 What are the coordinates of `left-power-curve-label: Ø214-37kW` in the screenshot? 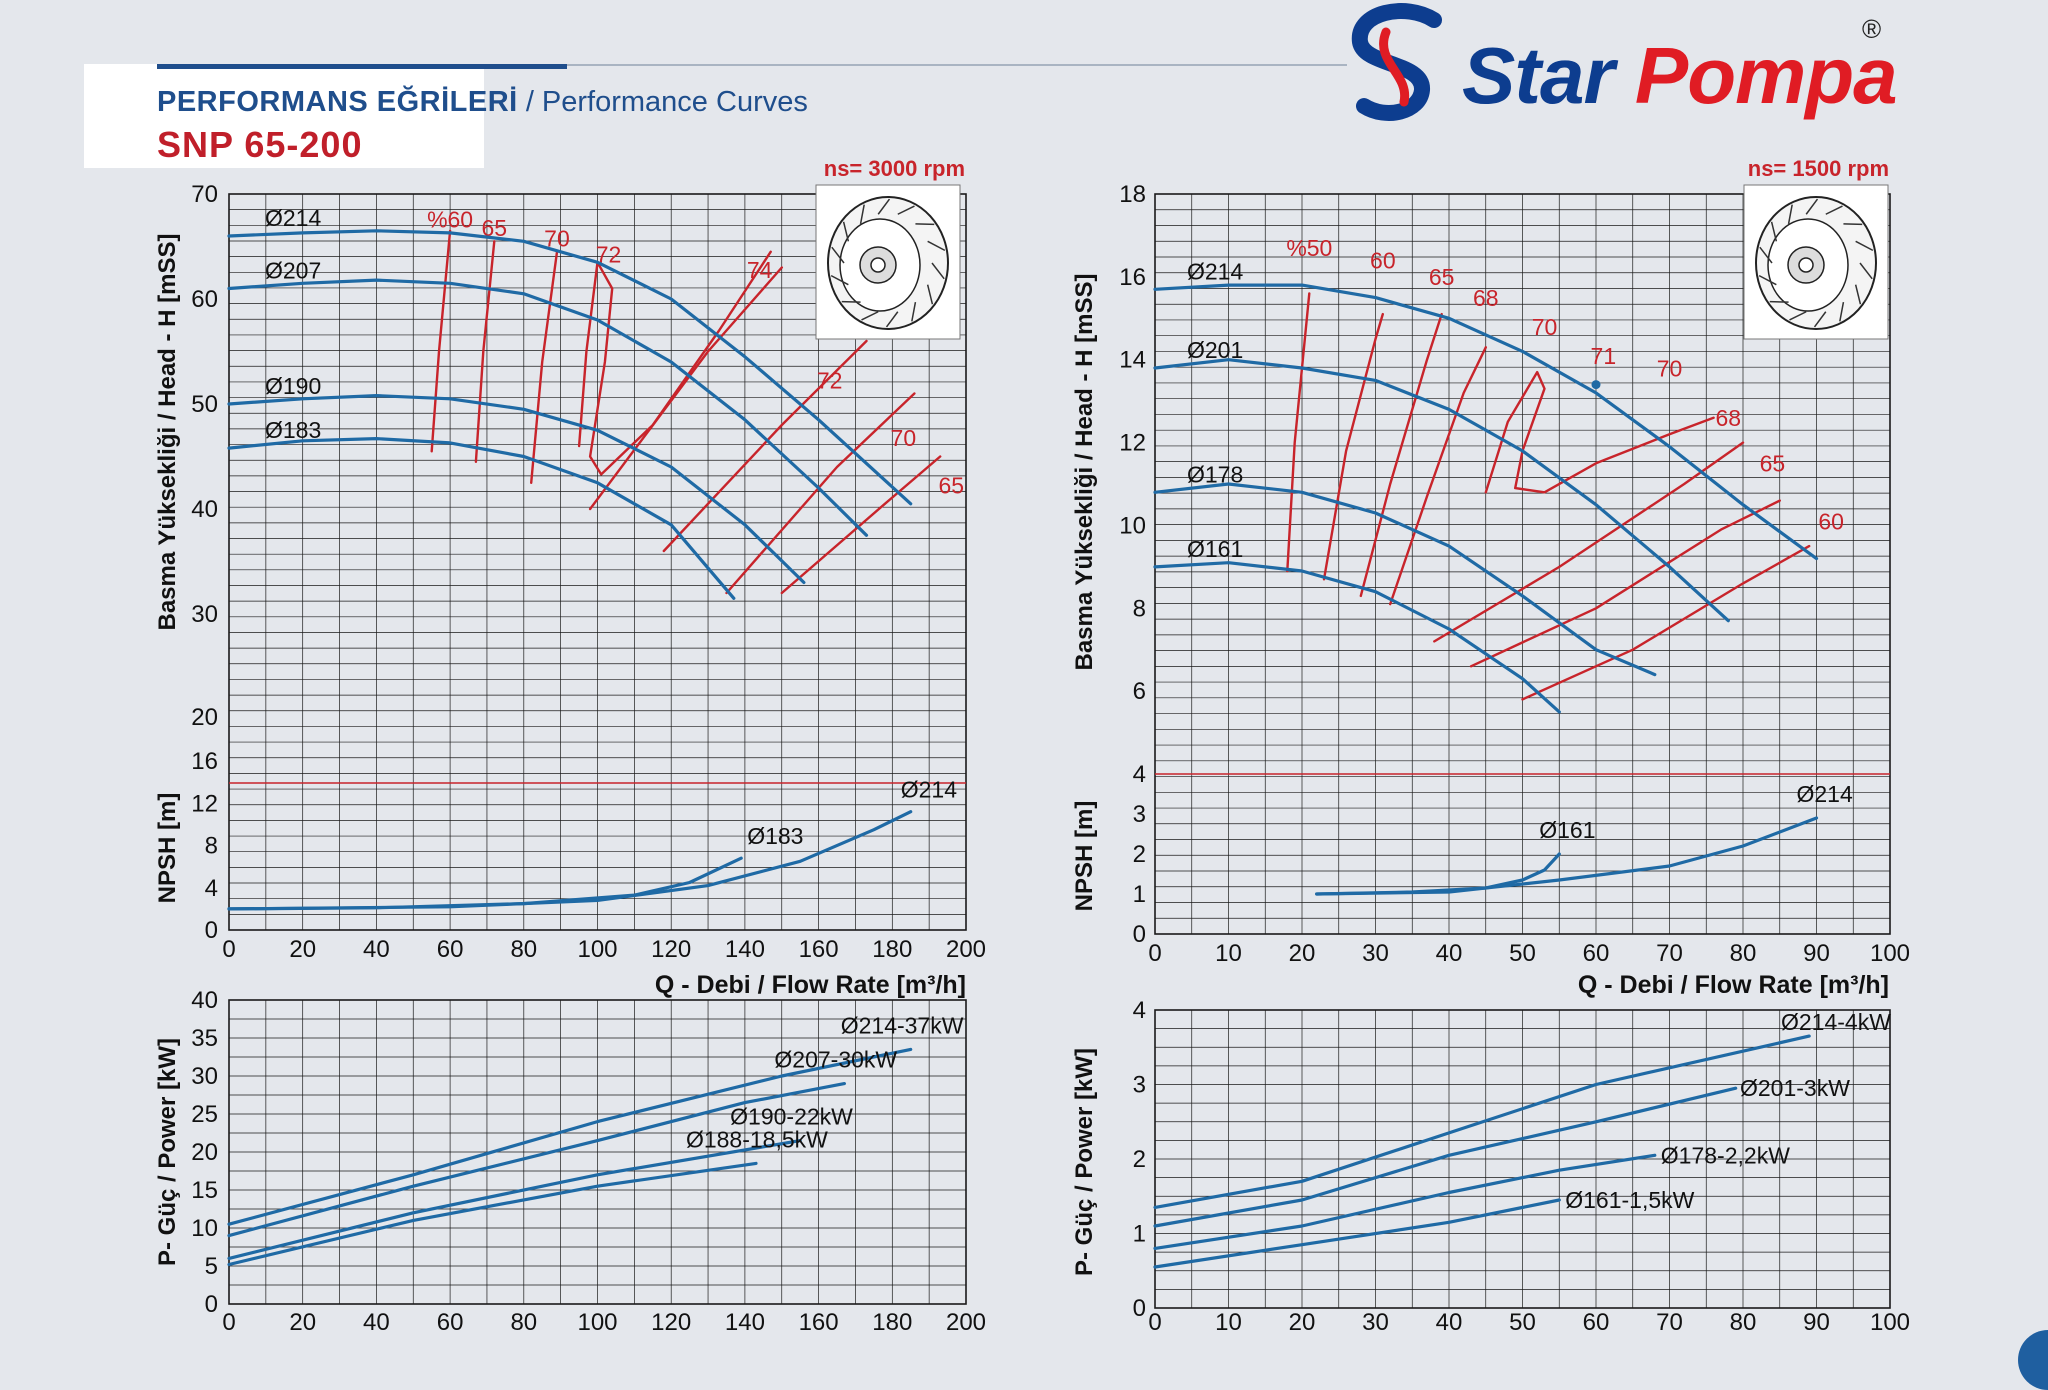 It's located at (902, 1025).